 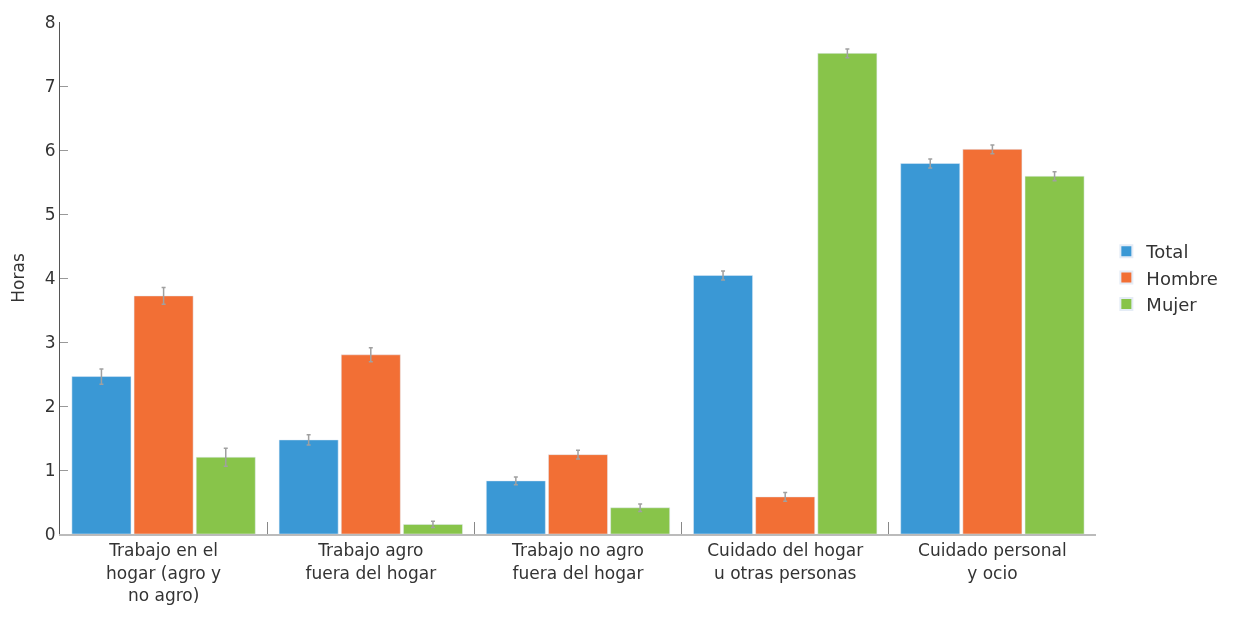 I want to click on x-tick-label: Cuidado personal y ocio, so click(x=992, y=561).